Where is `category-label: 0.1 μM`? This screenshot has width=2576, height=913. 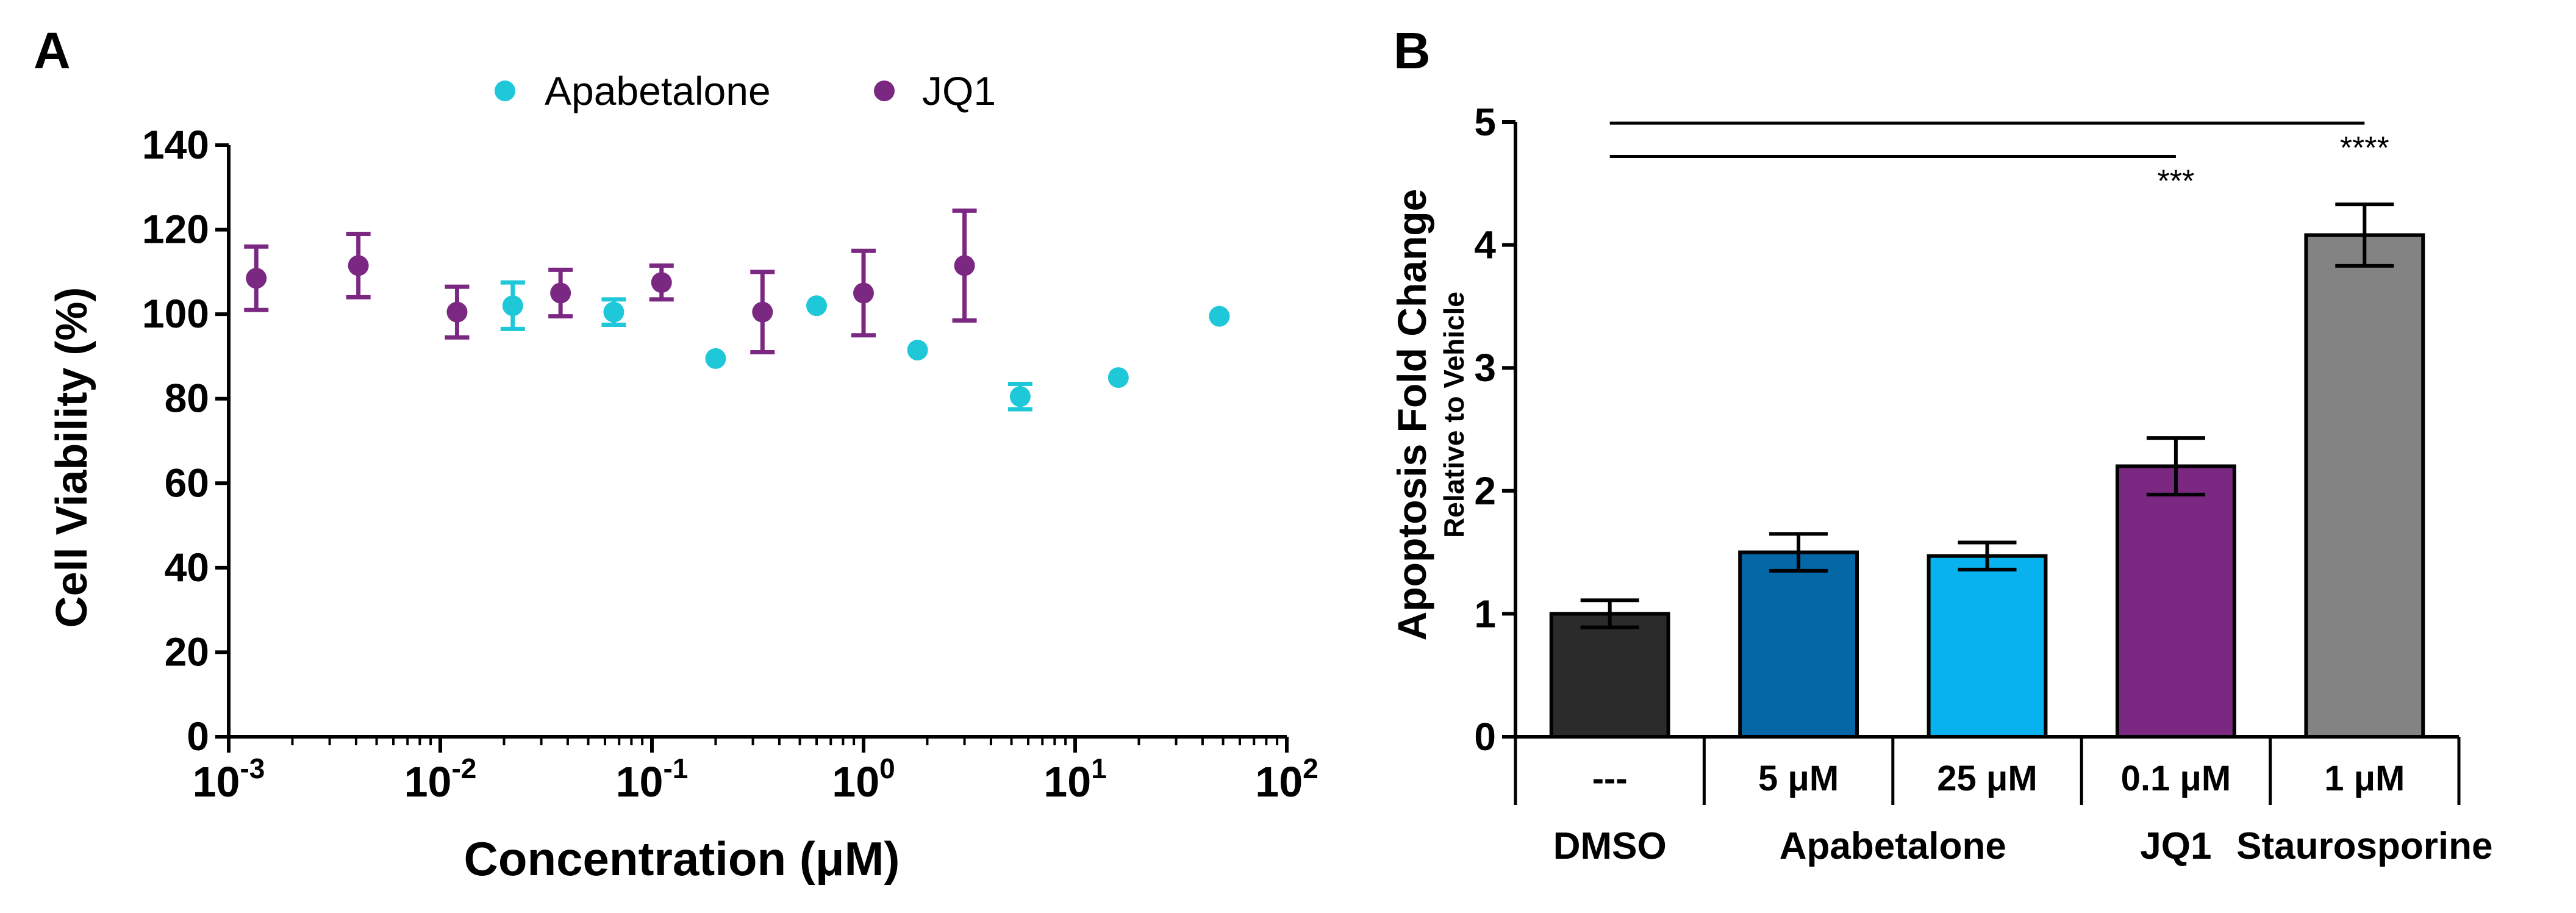 category-label: 0.1 μM is located at coordinates (2176, 778).